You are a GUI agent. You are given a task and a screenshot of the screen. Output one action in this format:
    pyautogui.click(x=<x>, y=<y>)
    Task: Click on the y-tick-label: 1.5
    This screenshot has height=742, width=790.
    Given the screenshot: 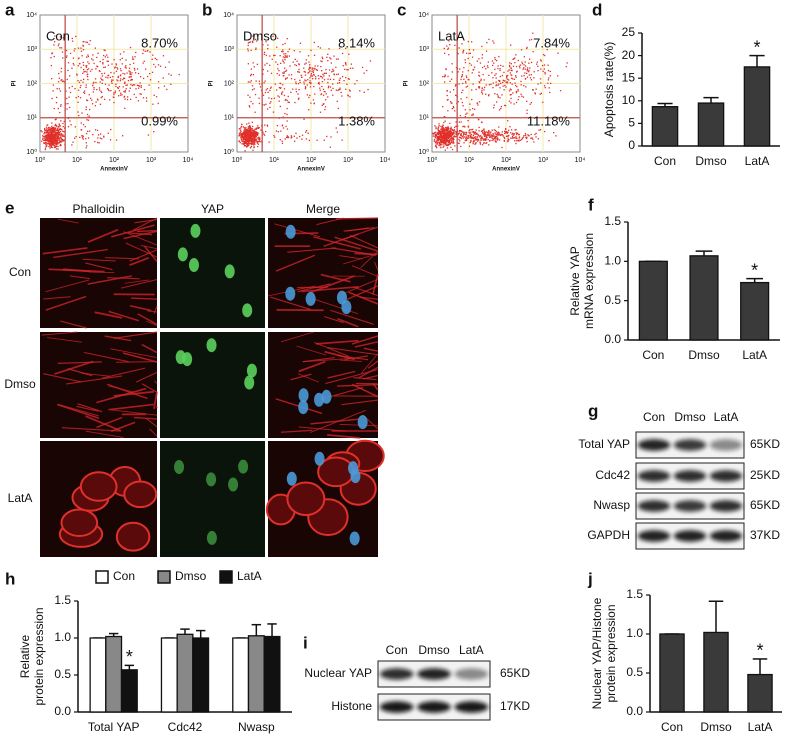 What is the action you would take?
    pyautogui.click(x=634, y=594)
    